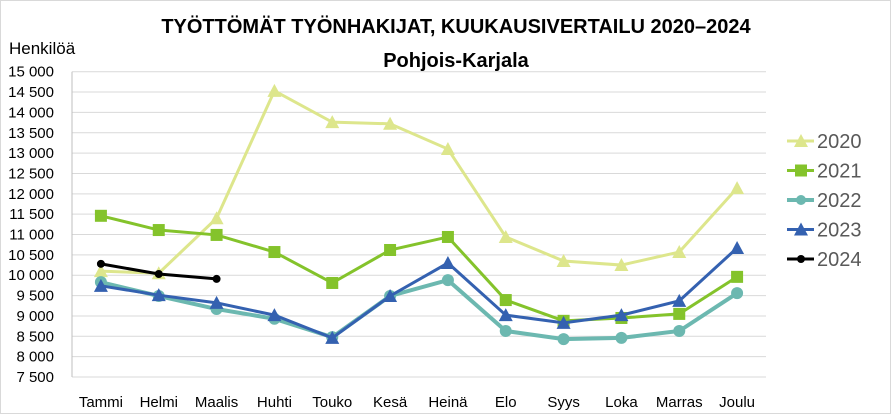  I want to click on y-tick-label: 10 000, so click(31, 275).